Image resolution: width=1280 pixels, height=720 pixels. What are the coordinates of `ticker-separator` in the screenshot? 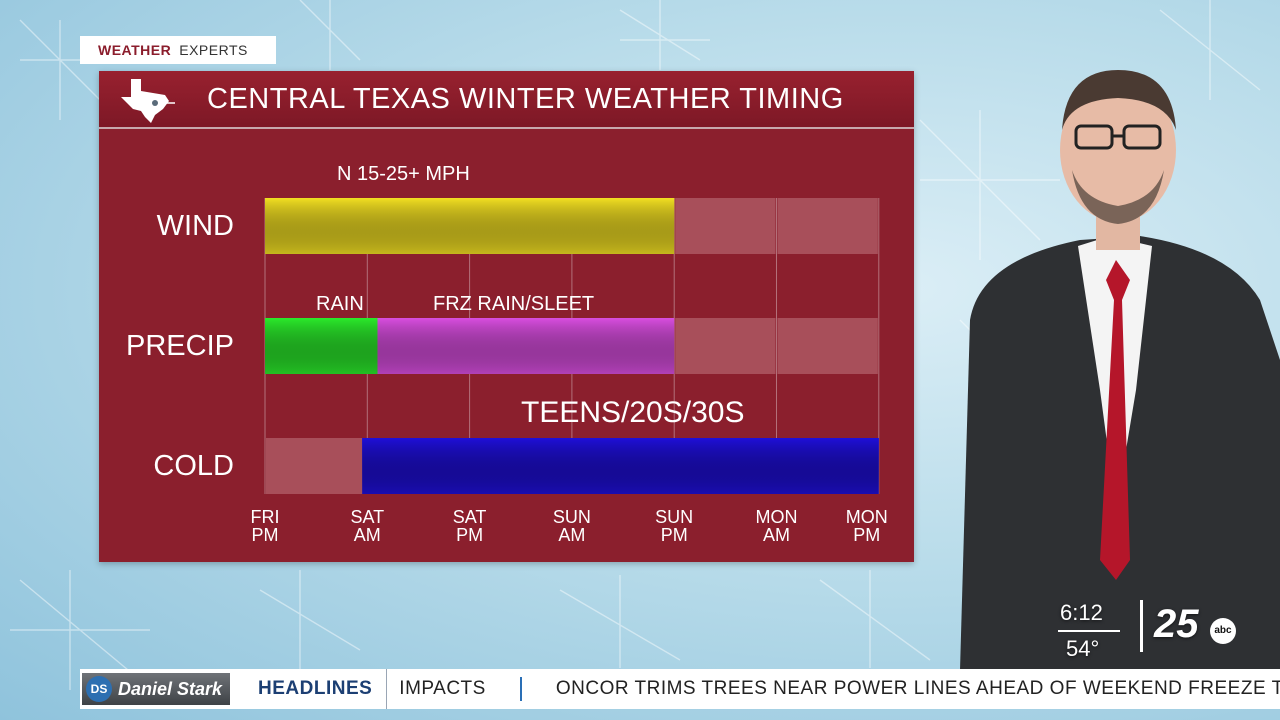 It's located at (387, 689).